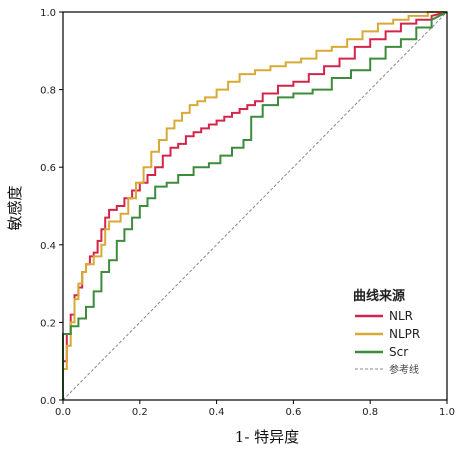 The width and height of the screenshot is (470, 452). Describe the element at coordinates (267, 437) in the screenshot. I see `x-axis-label: 1- 特异度` at that location.